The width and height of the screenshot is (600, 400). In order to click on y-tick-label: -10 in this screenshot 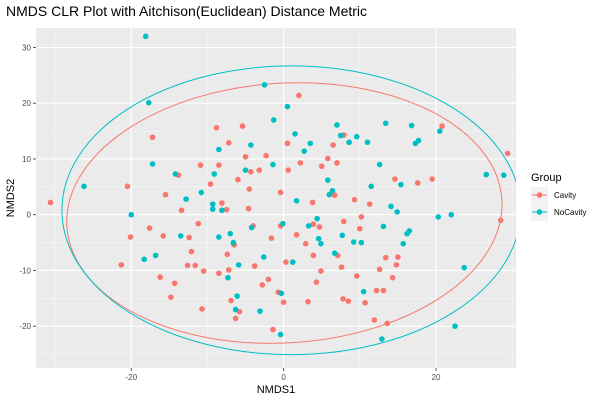, I will do `click(25, 270)`.